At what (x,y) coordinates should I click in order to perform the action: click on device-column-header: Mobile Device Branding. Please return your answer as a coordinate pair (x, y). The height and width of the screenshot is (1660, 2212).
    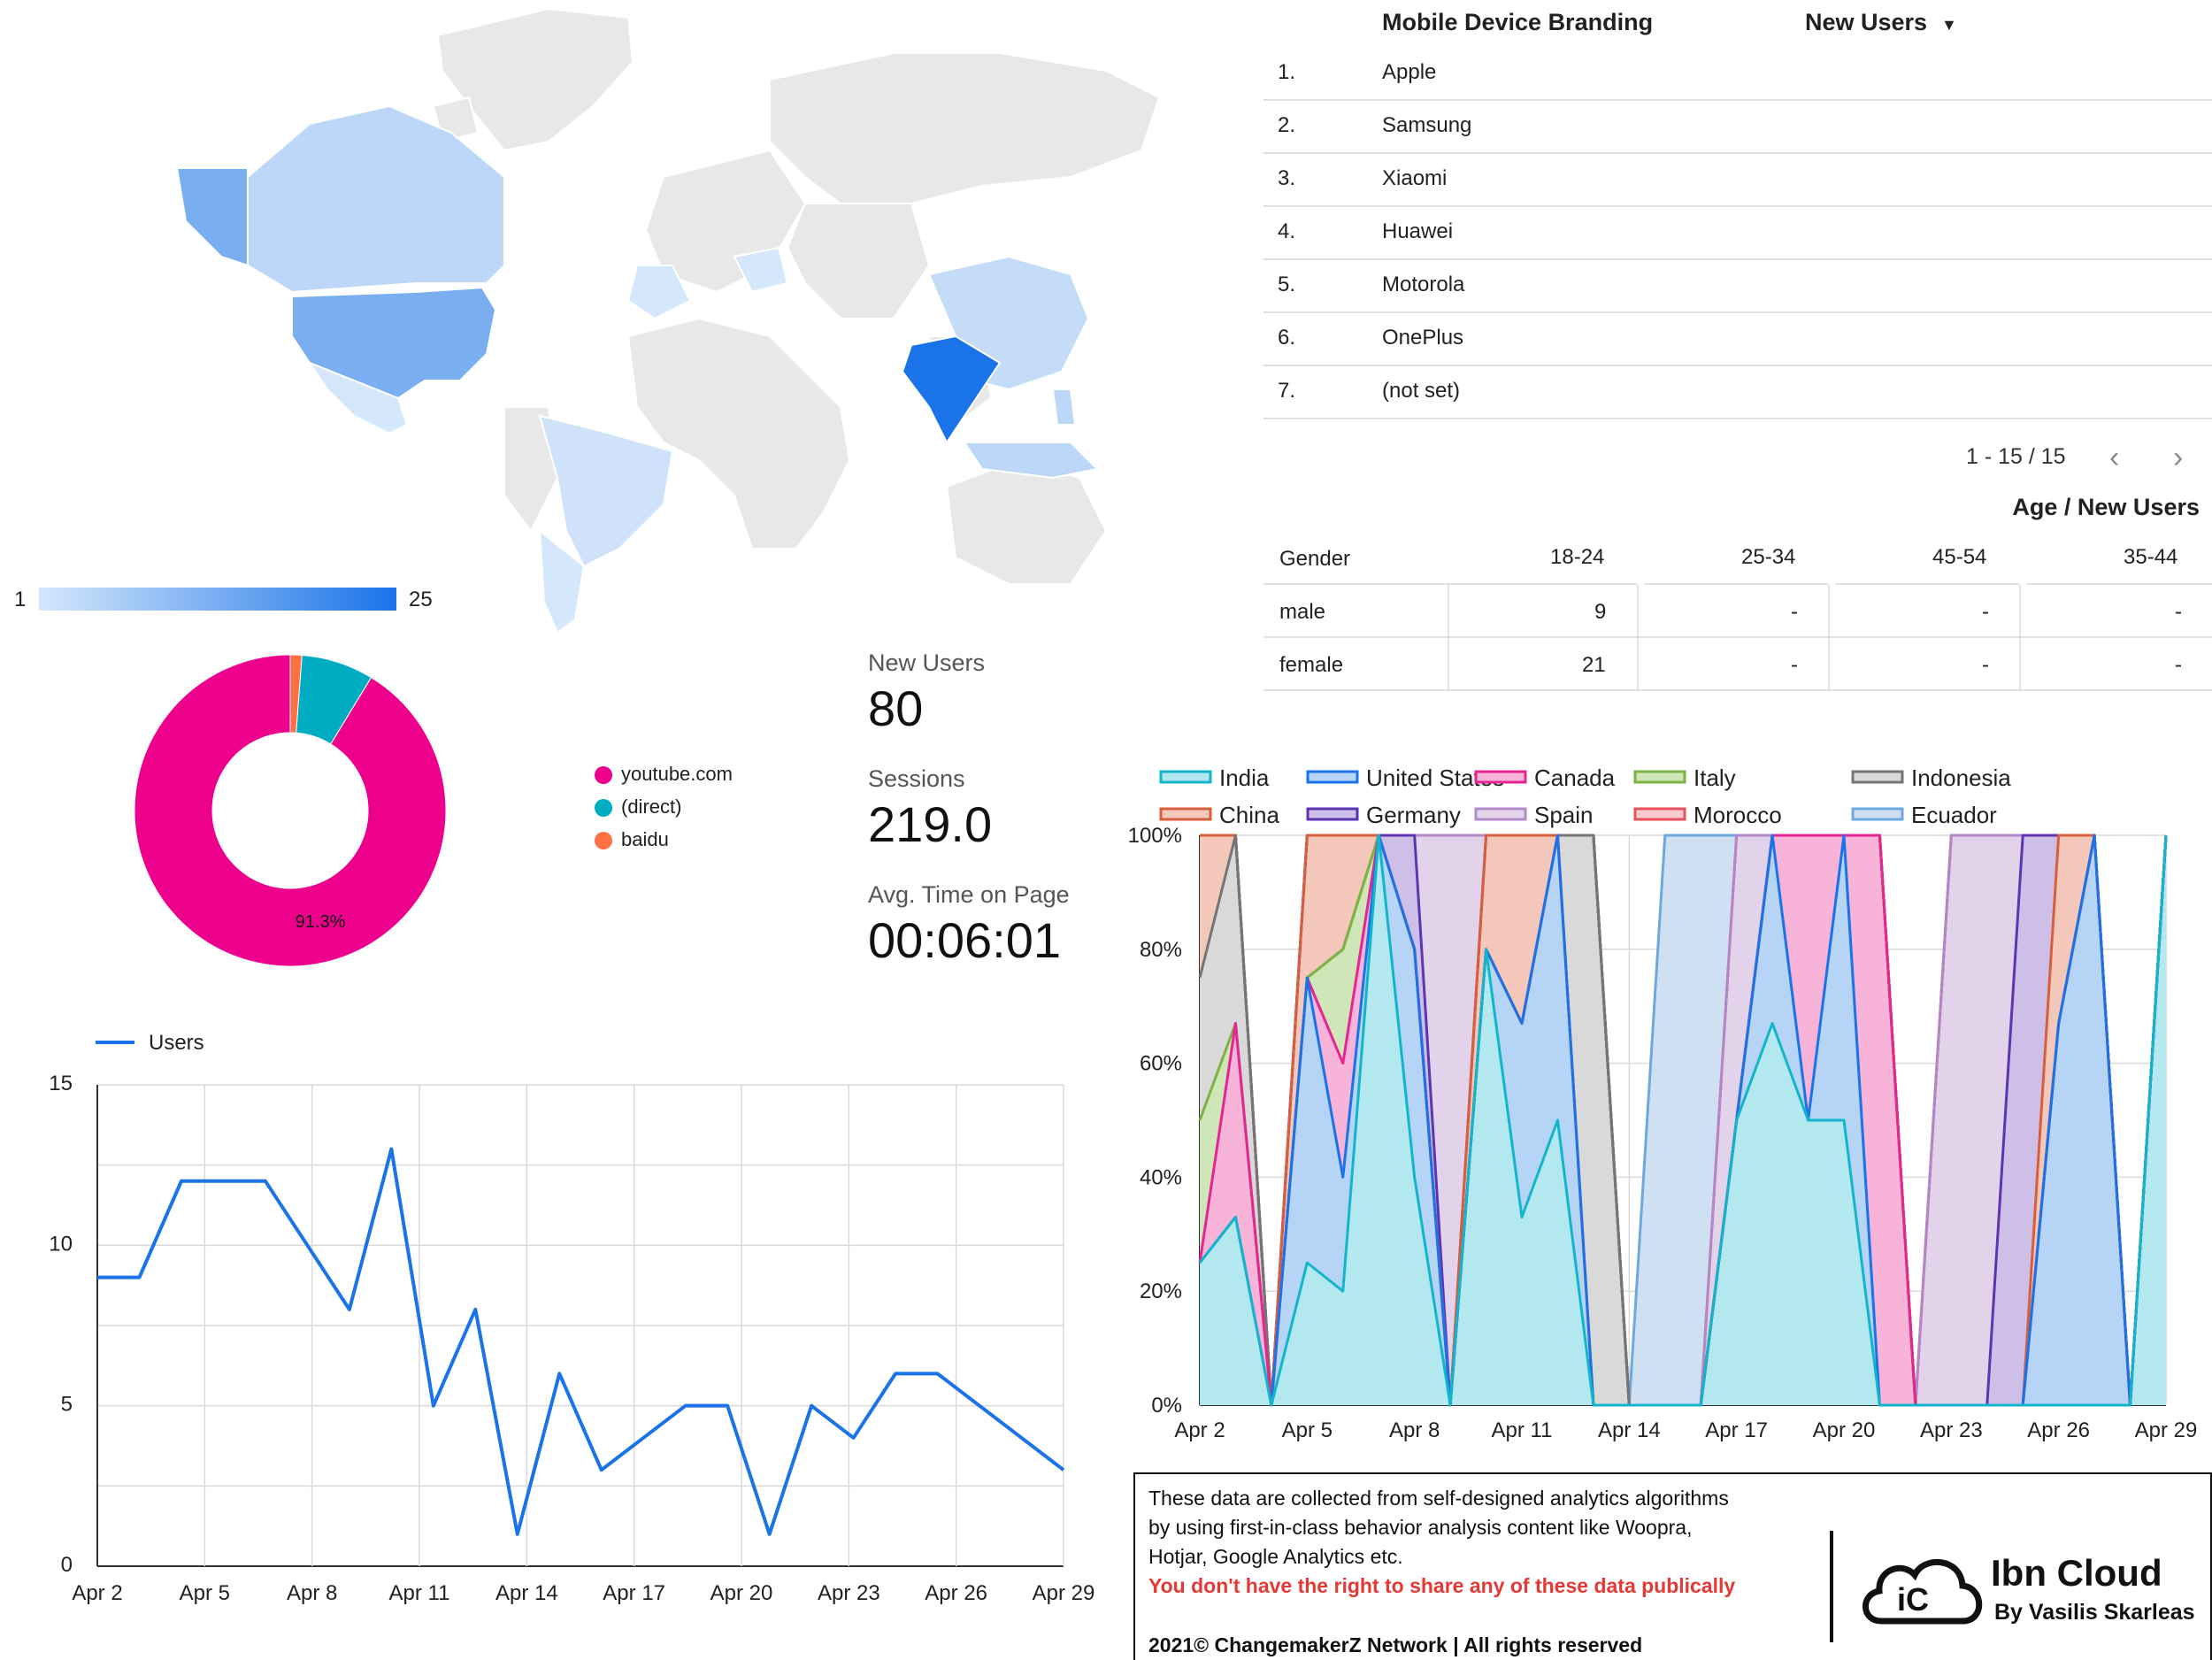
    Looking at the image, I should click on (1518, 22).